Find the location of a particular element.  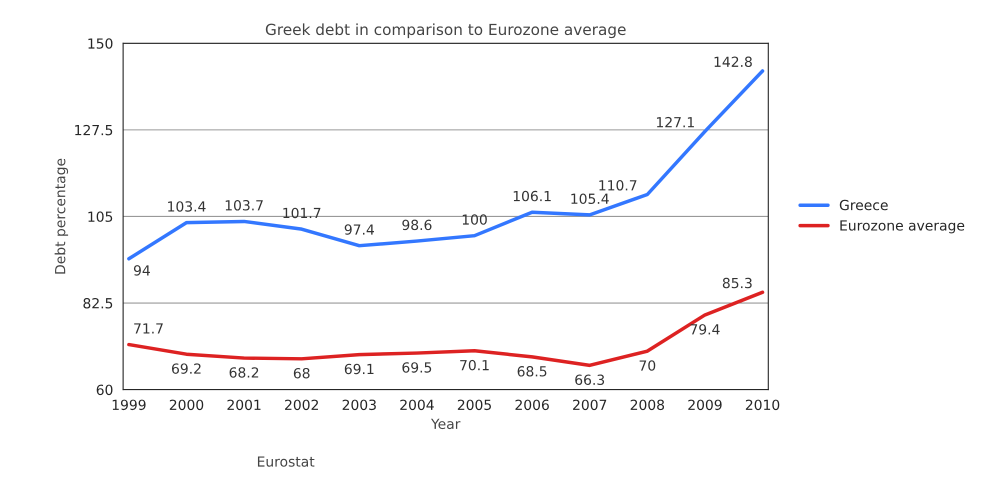

data-label: 110.7 is located at coordinates (617, 185).